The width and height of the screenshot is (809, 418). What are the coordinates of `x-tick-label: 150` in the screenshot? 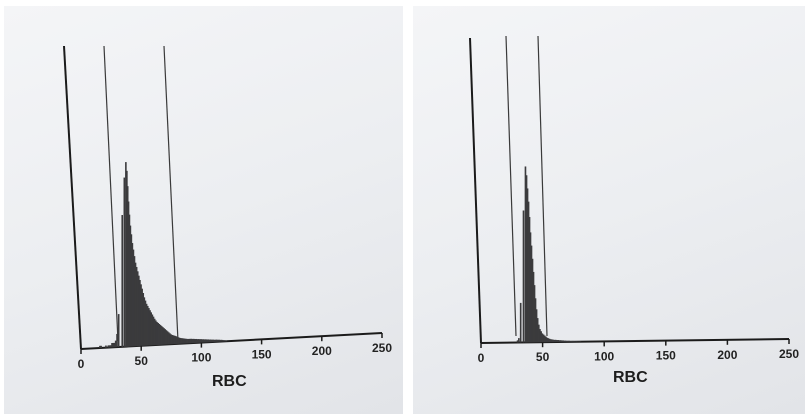 It's located at (262, 354).